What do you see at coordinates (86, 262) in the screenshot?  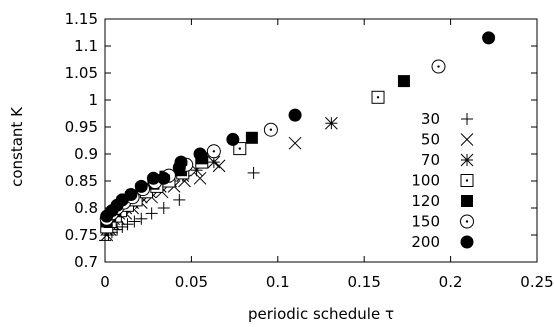 I see `y-tick-label: 0.7` at bounding box center [86, 262].